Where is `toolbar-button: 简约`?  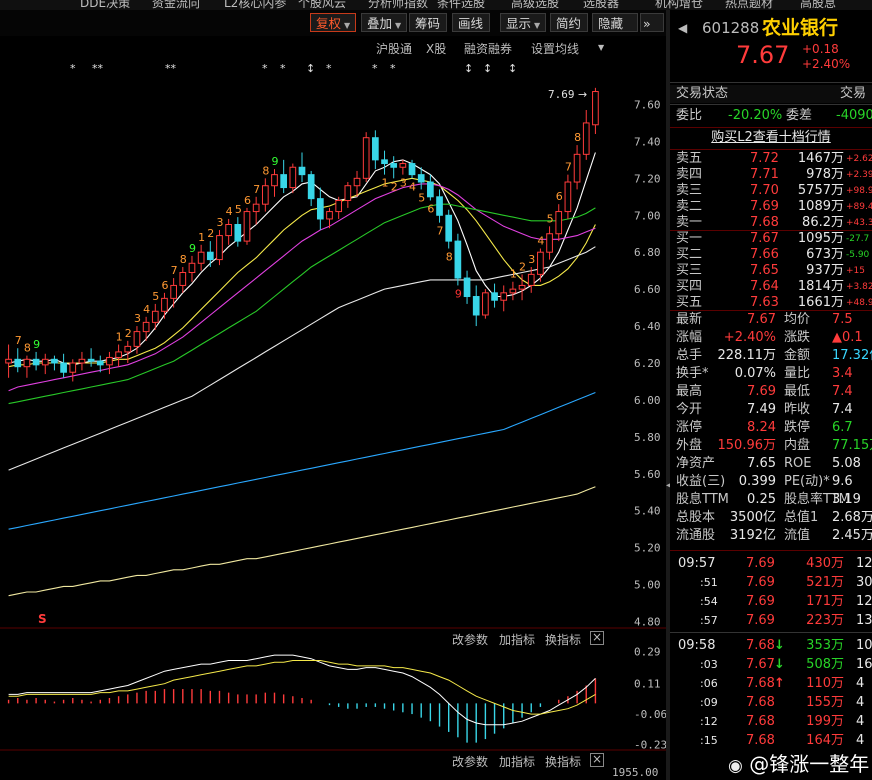 toolbar-button: 简约 is located at coordinates (569, 22).